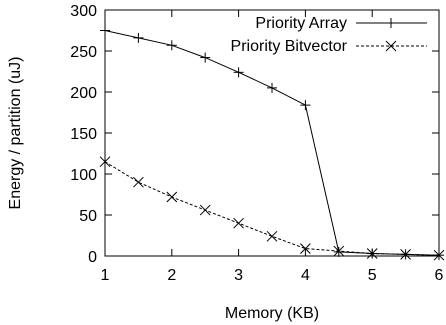 This screenshot has height=325, width=446. What do you see at coordinates (83, 11) in the screenshot?
I see `y-tick-label: 300` at bounding box center [83, 11].